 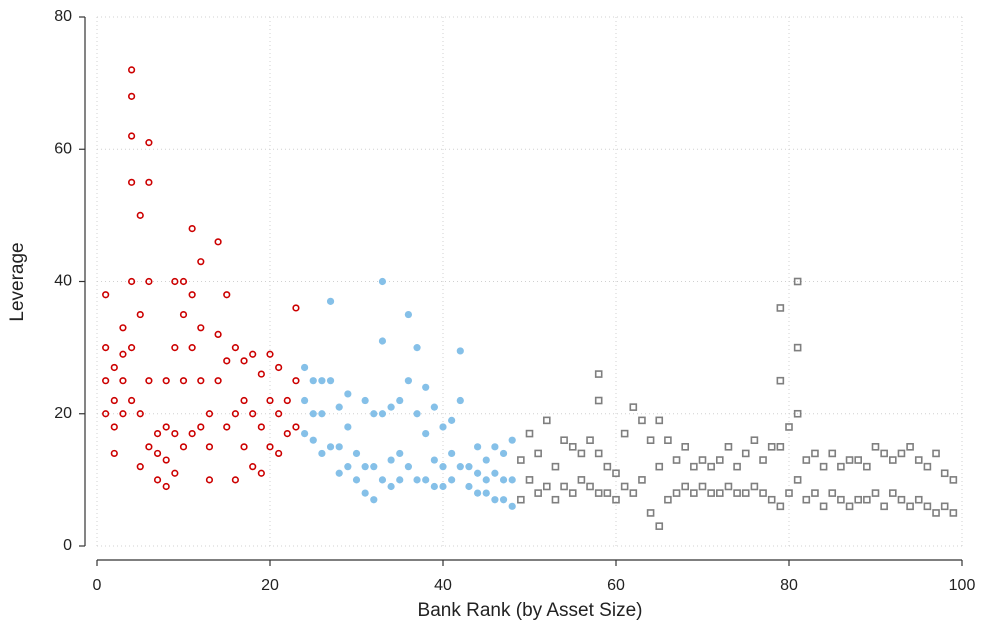 I want to click on x-tick-label: 0, so click(x=97, y=585).